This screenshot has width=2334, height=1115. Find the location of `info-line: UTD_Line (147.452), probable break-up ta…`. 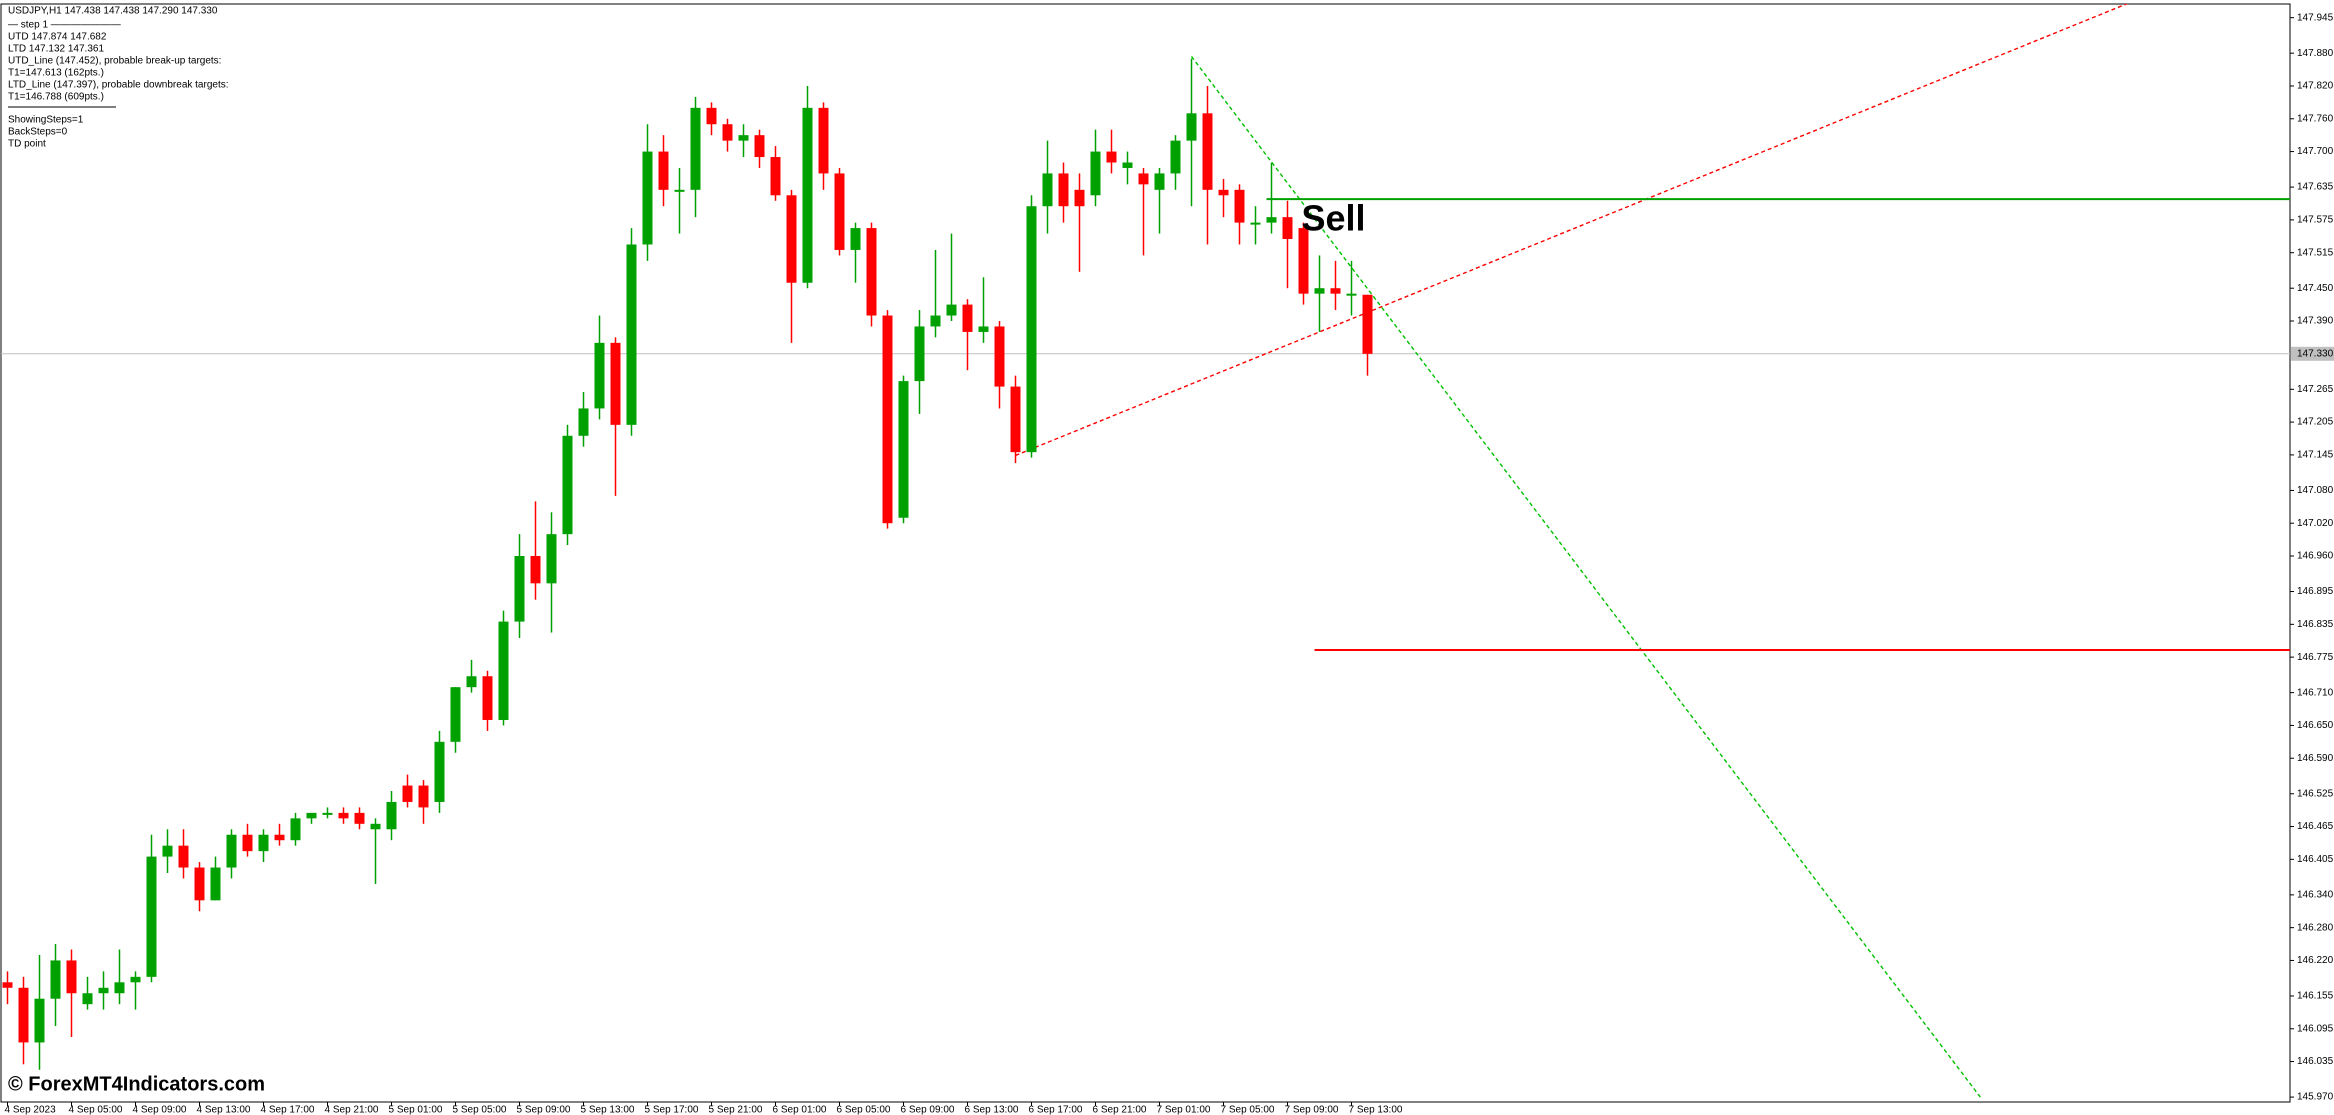

info-line: UTD_Line (147.452), probable break-up ta… is located at coordinates (114, 61).